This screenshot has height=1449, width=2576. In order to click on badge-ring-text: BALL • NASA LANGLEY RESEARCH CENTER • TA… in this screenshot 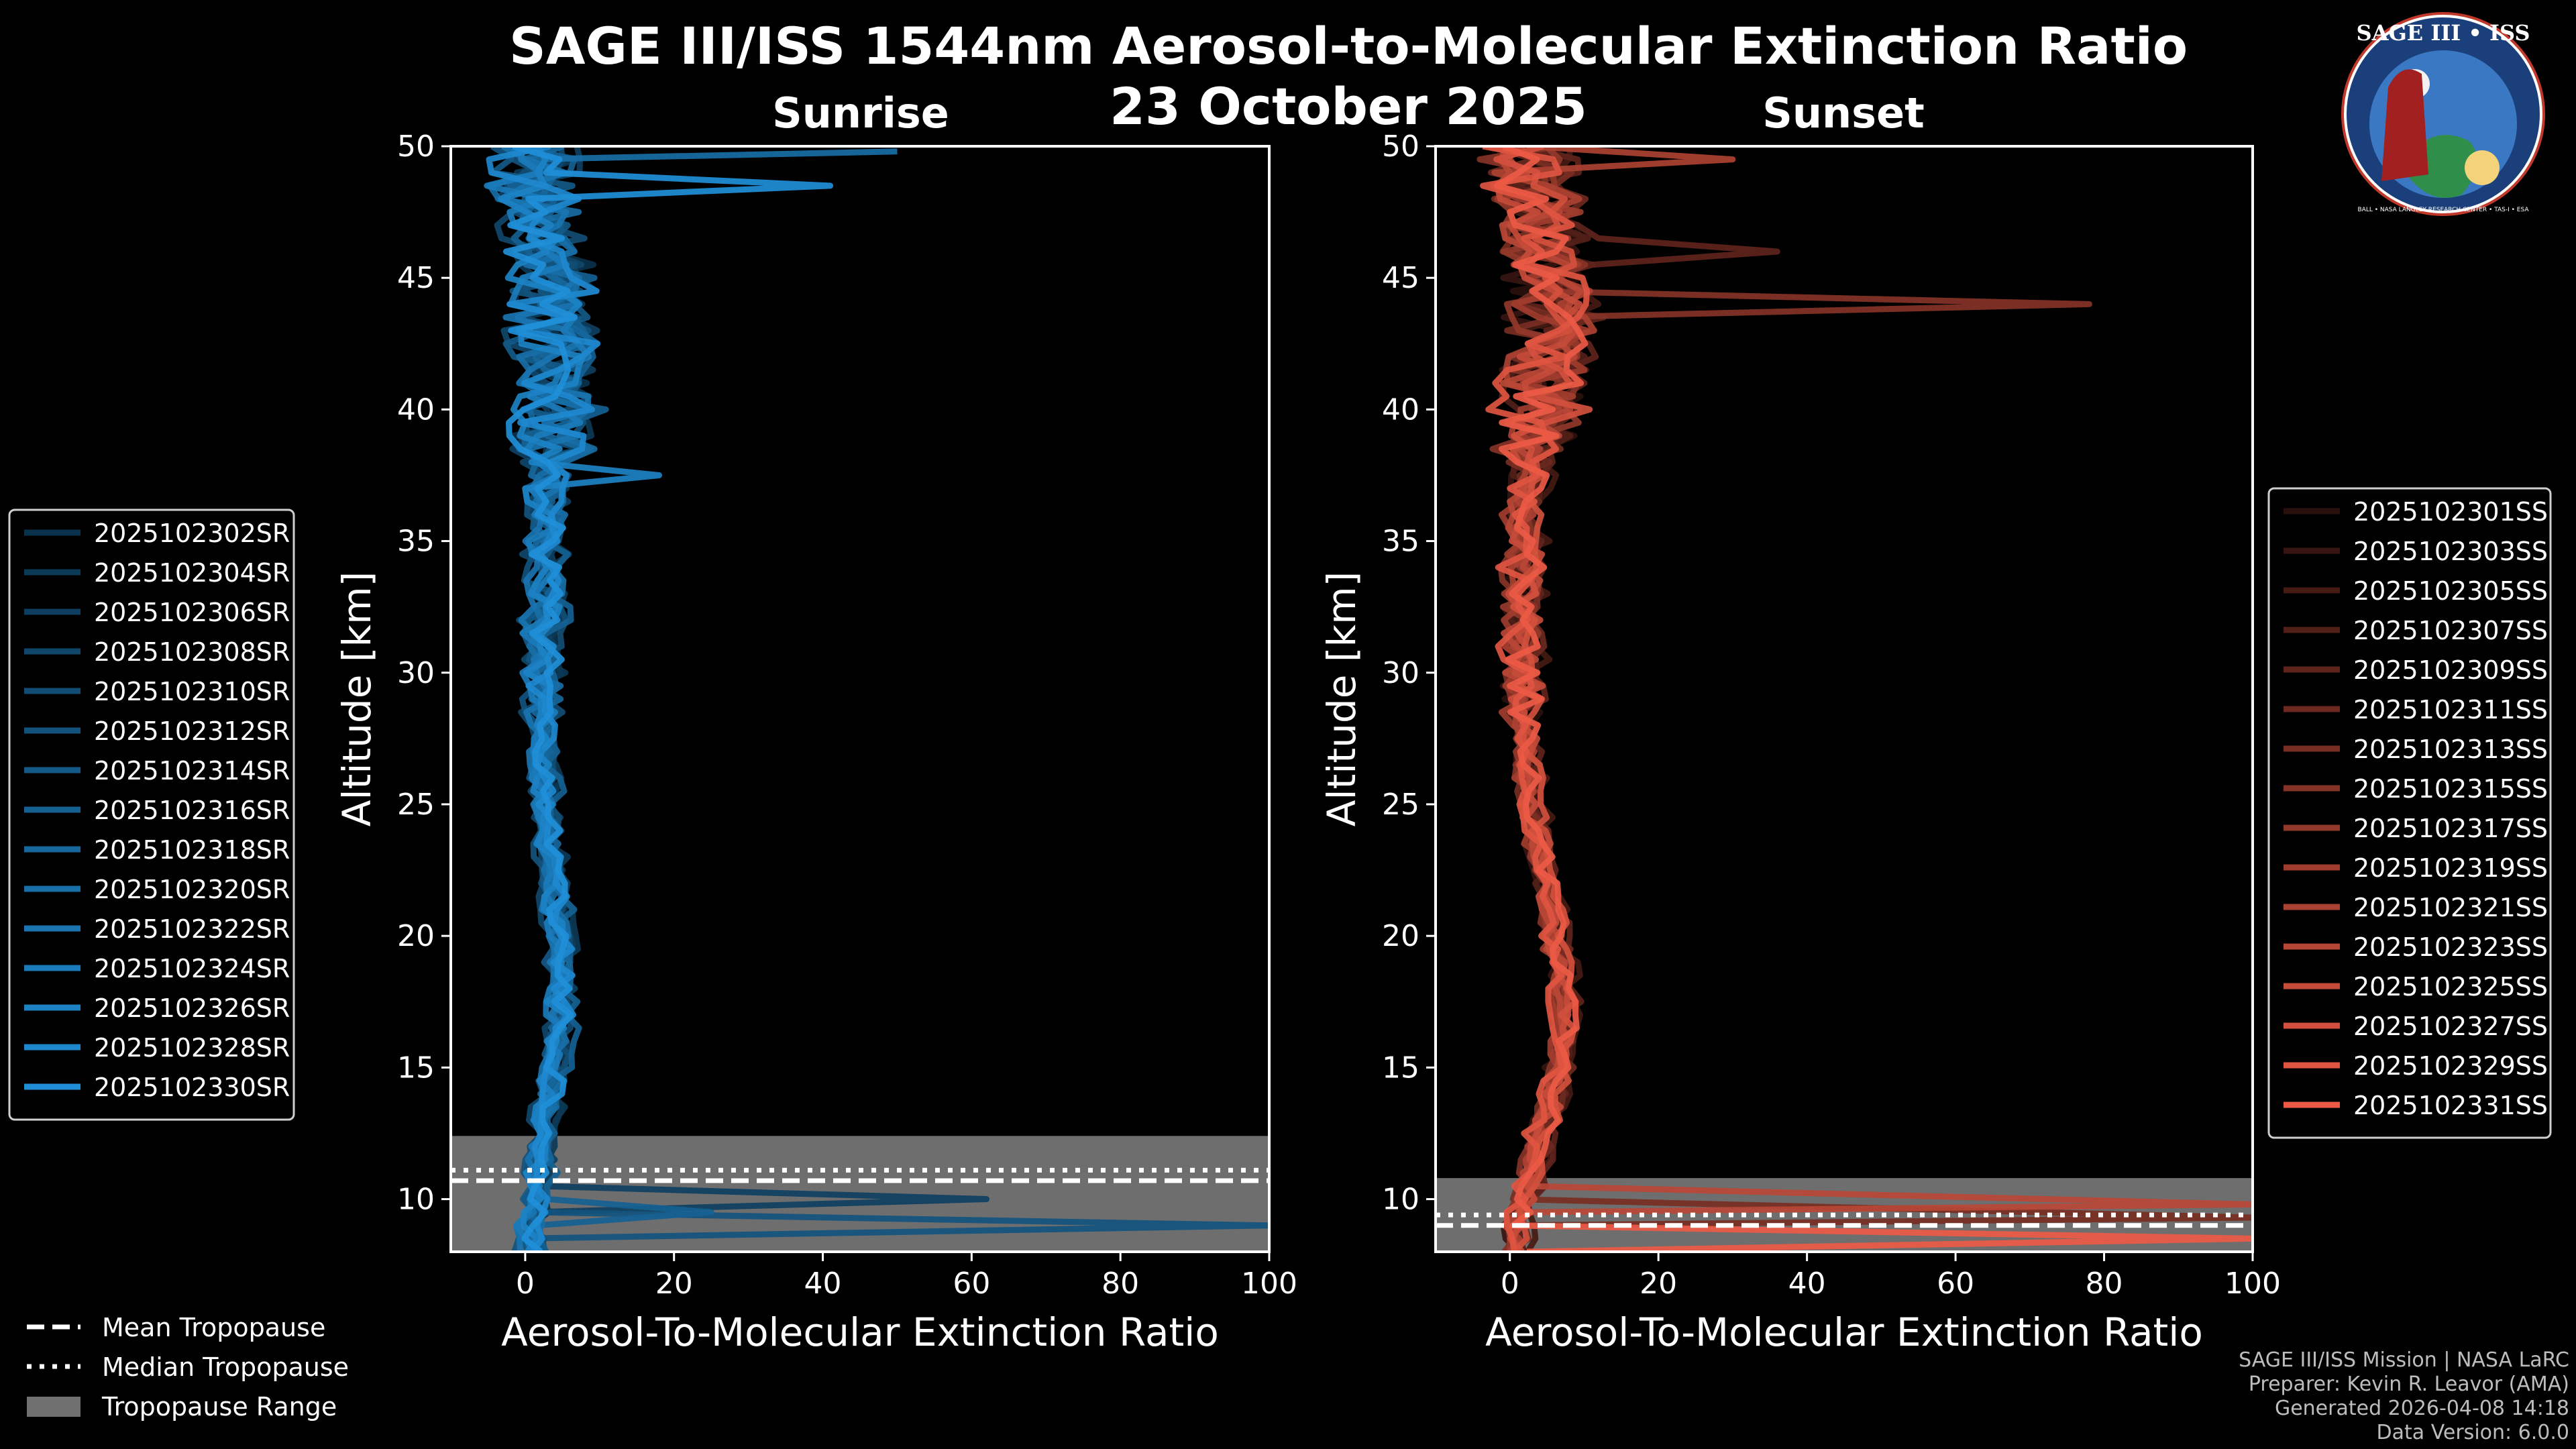, I will do `click(2443, 210)`.